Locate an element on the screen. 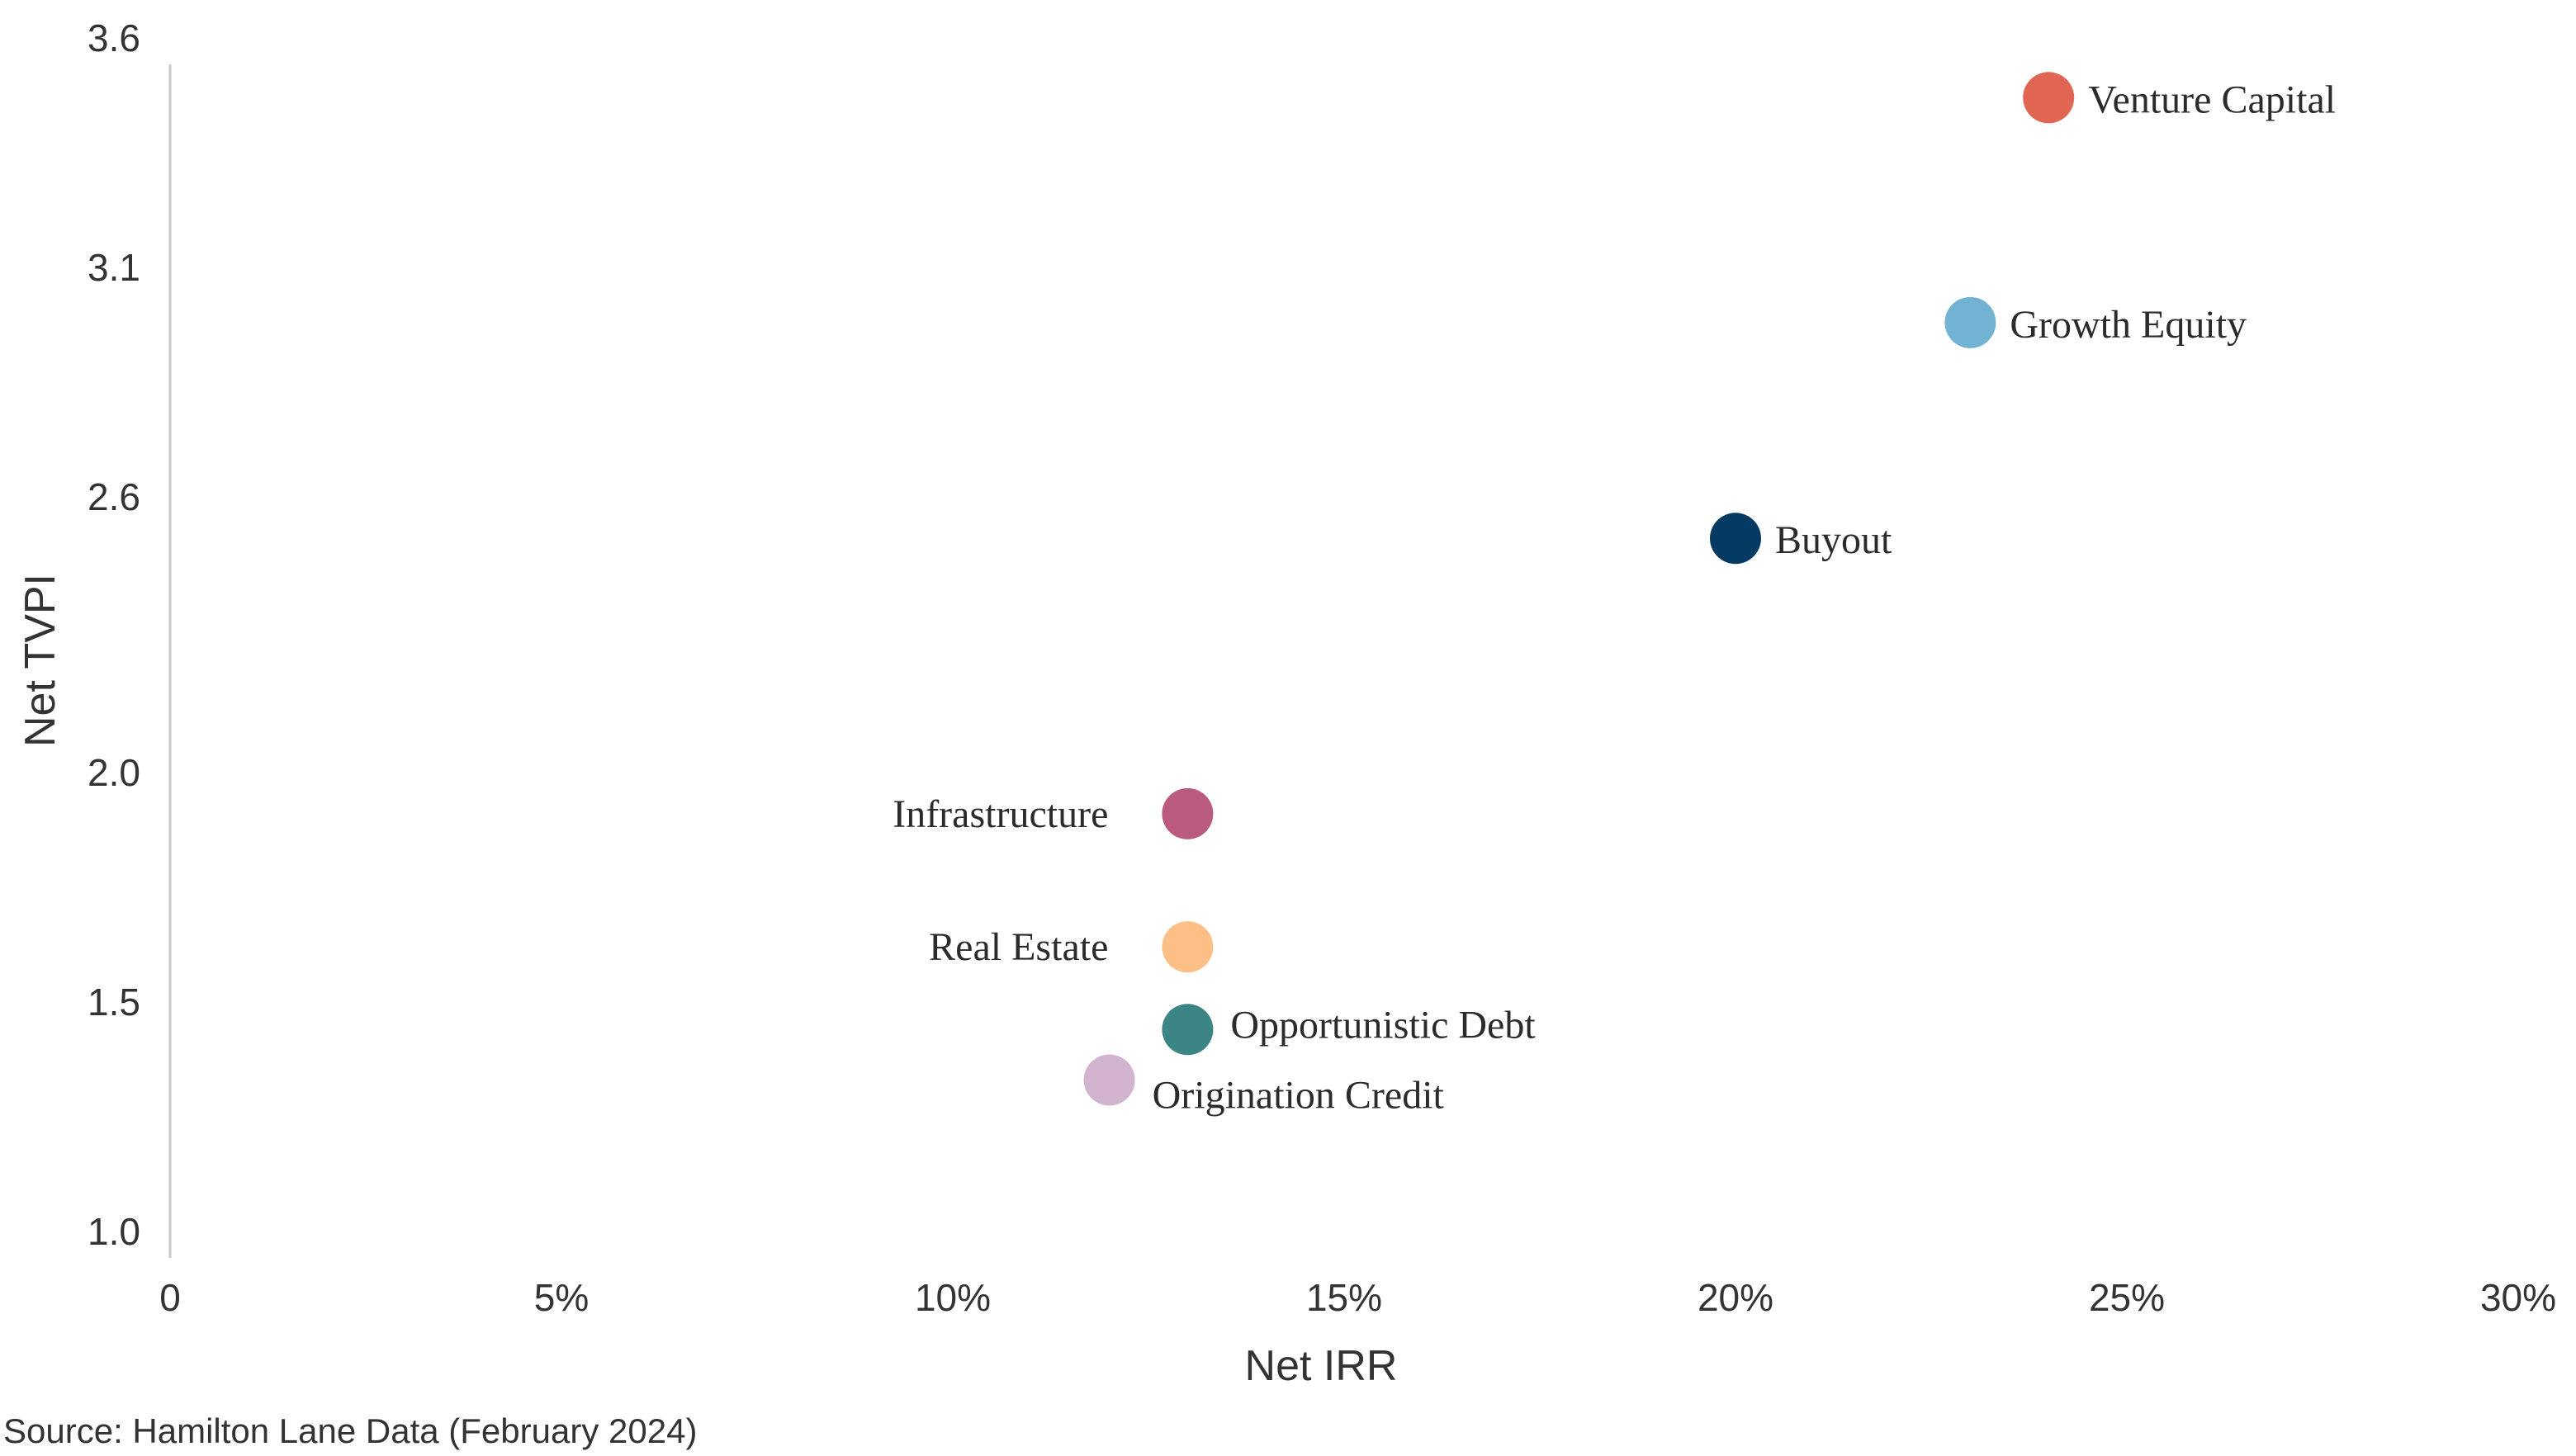  y-axis-title: Net TVPI is located at coordinates (40, 660).